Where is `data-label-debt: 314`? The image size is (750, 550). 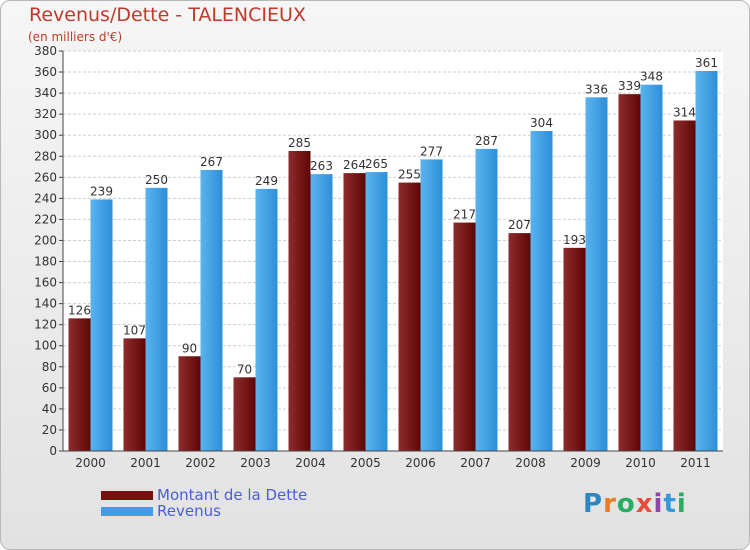 data-label-debt: 314 is located at coordinates (684, 112).